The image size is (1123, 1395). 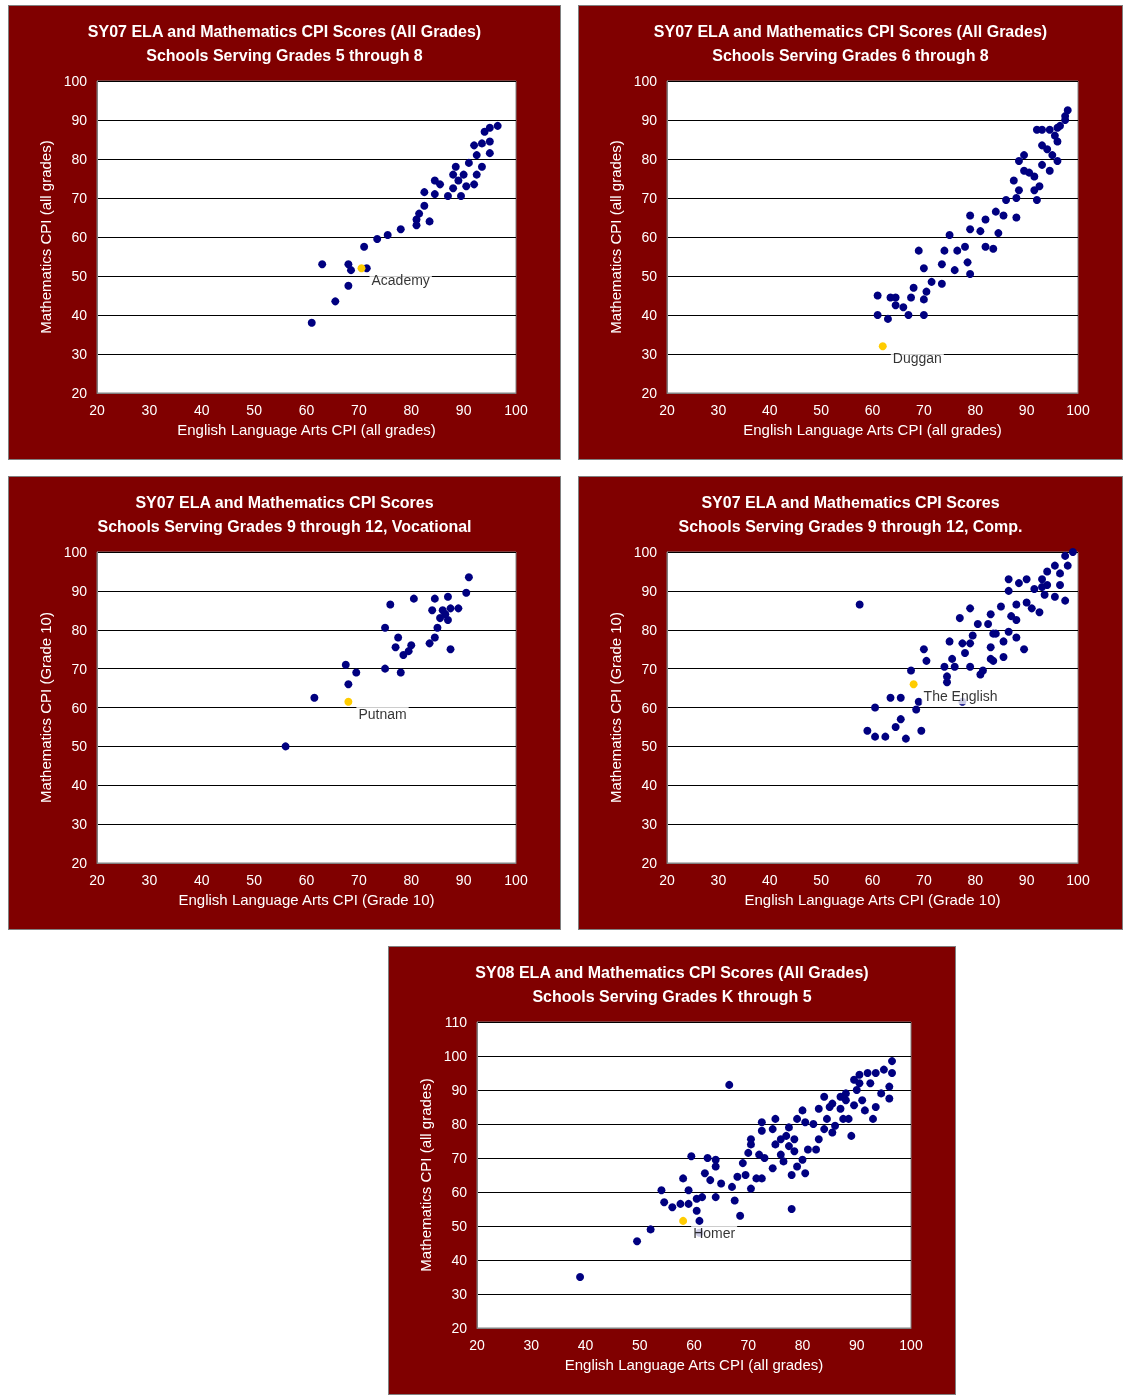 What do you see at coordinates (97, 410) in the screenshot?
I see `x-tick-label: 20` at bounding box center [97, 410].